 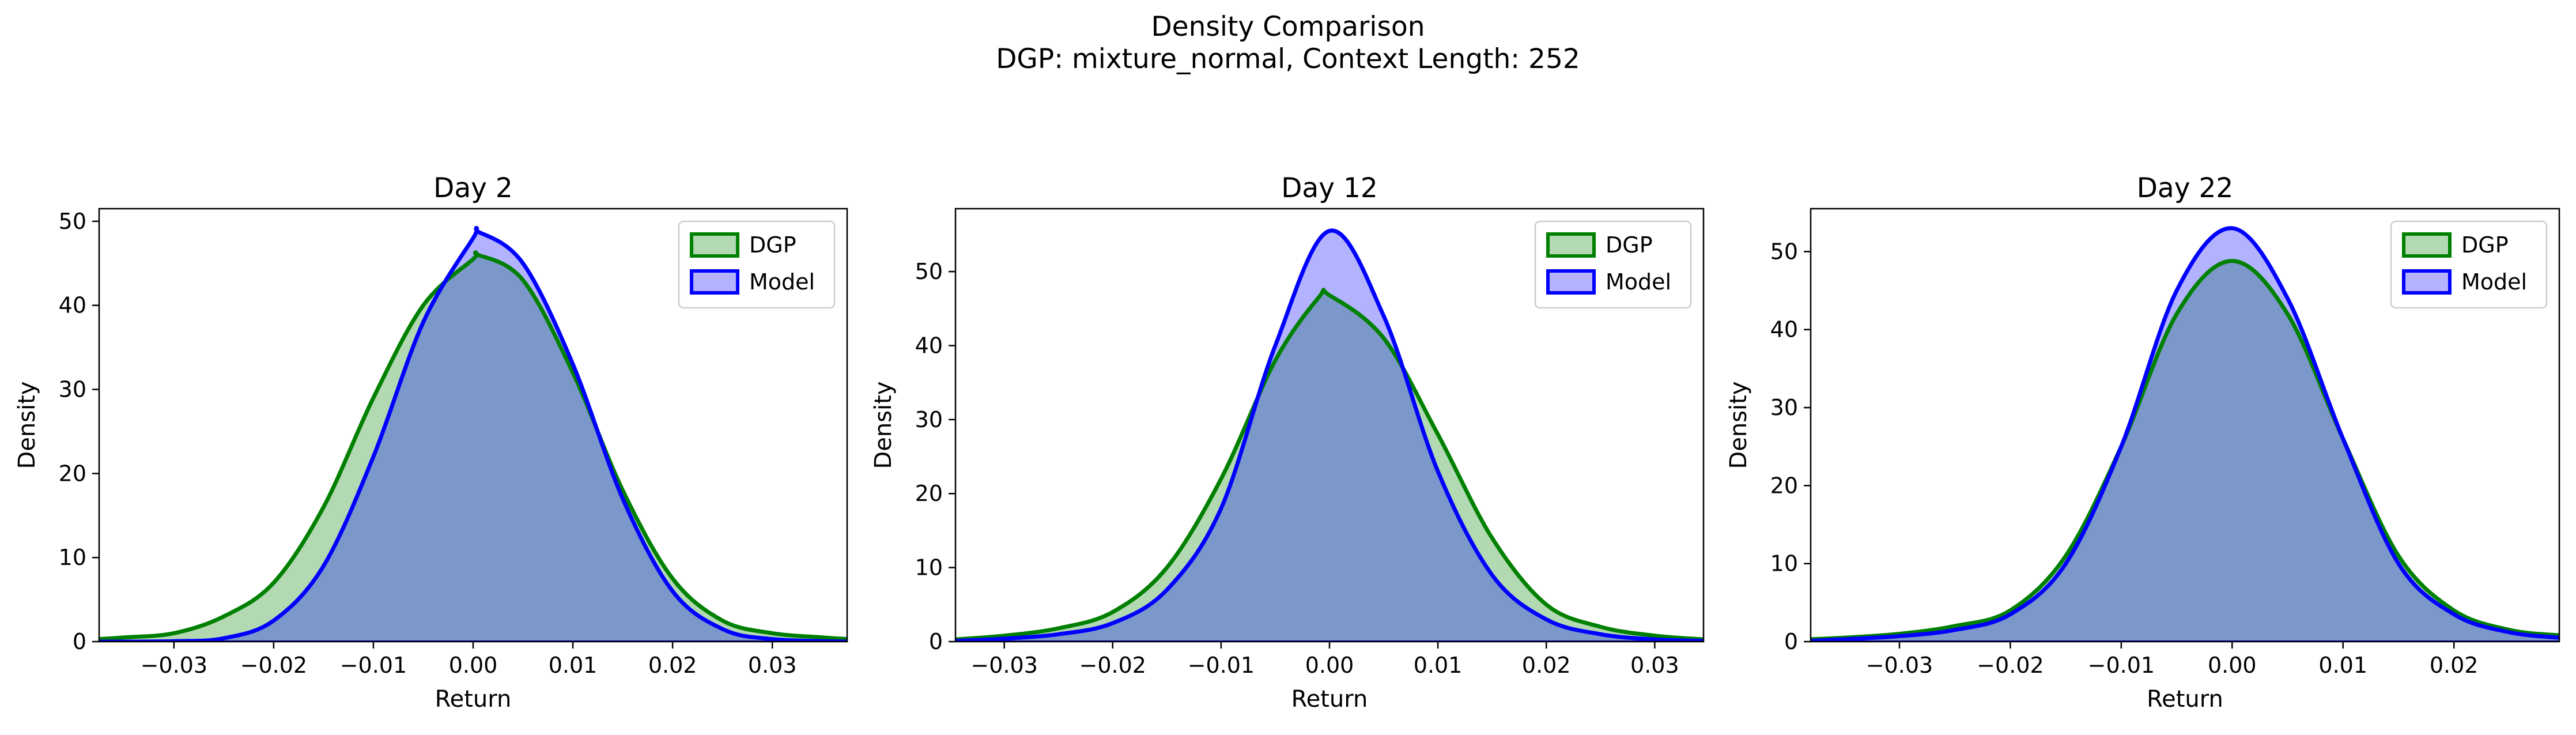 What do you see at coordinates (1288, 59) in the screenshot?
I see `figure-subtitle: DGP: mixture_normal, Context Length: 252` at bounding box center [1288, 59].